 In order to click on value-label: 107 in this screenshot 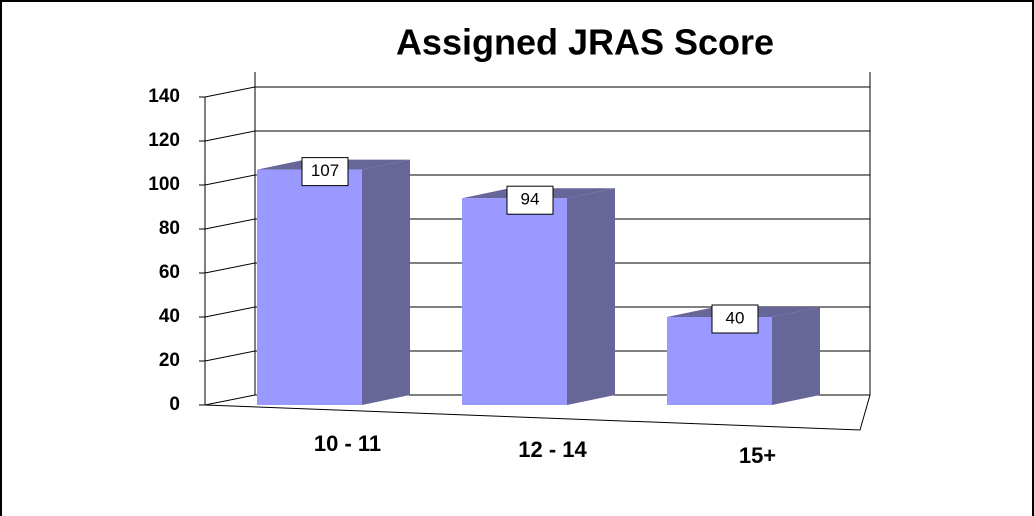, I will do `click(325, 170)`.